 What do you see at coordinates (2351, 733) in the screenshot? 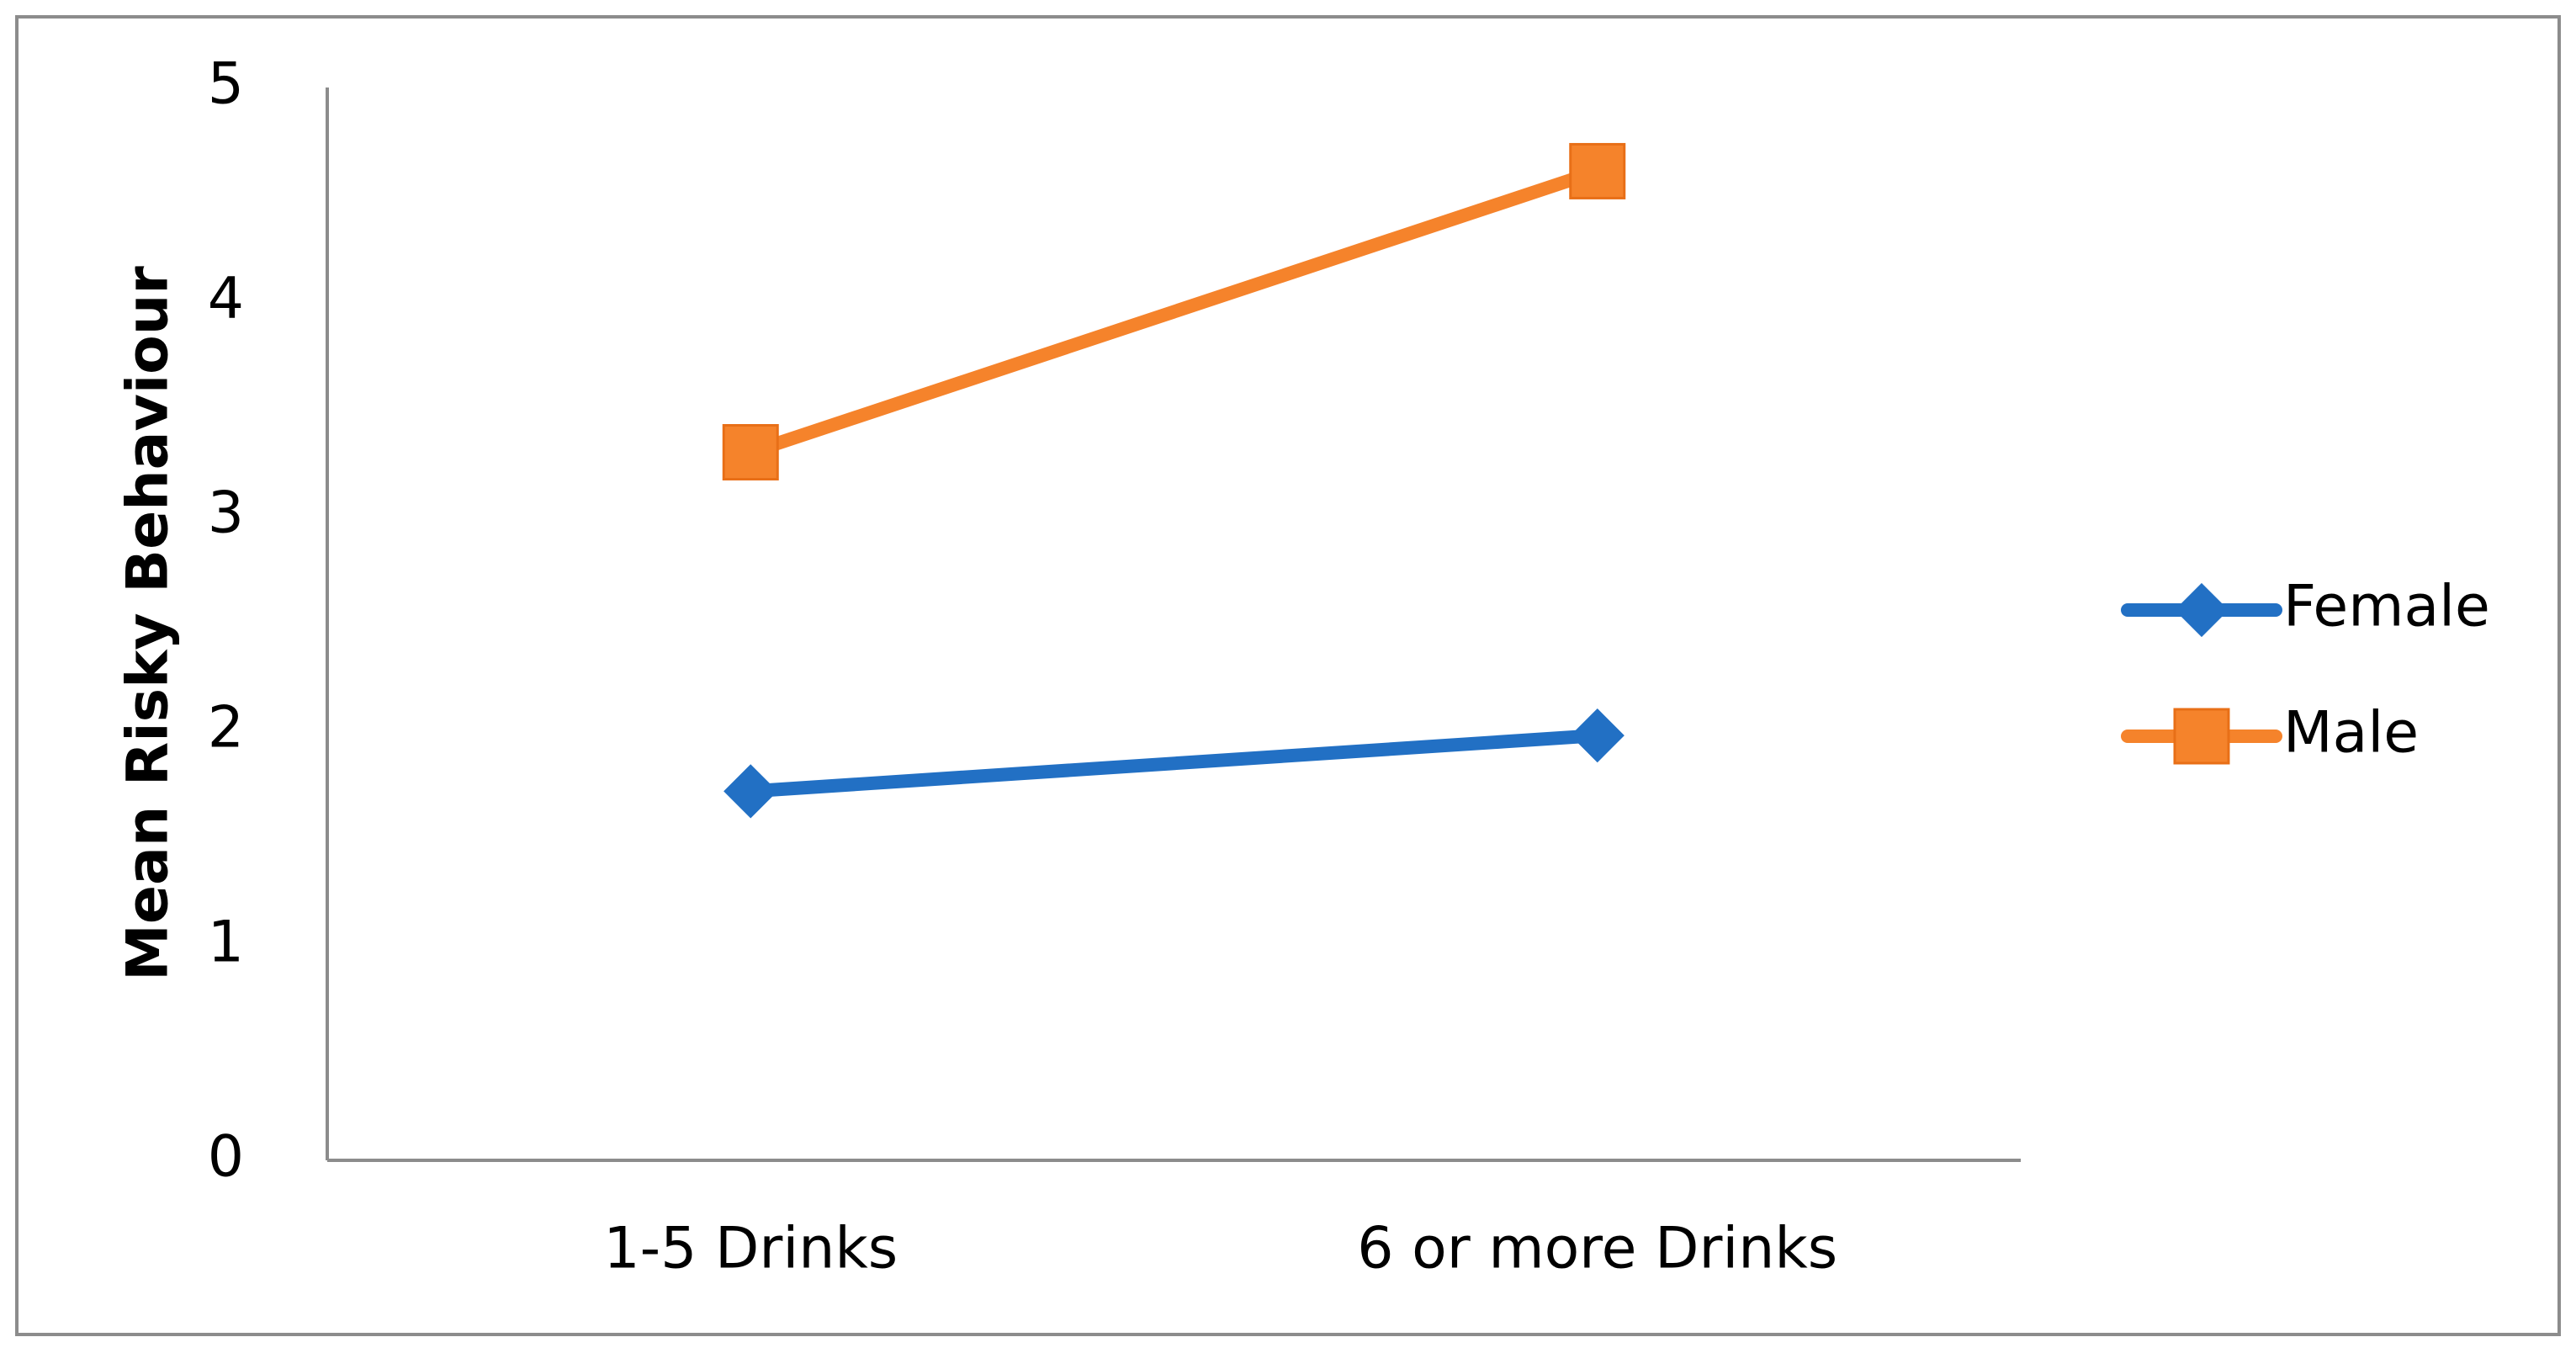
I see `legend-label: Male` at bounding box center [2351, 733].